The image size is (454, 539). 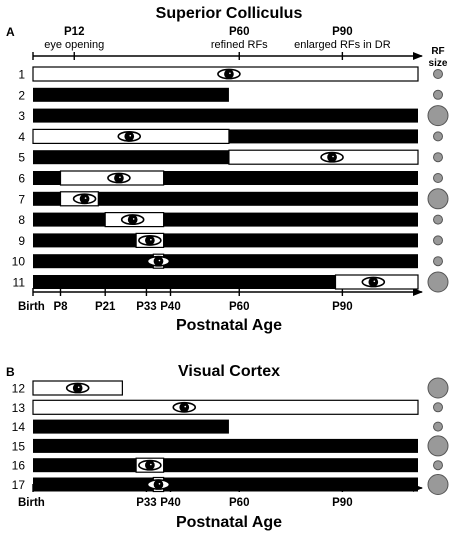 I want to click on row-number: 6, so click(x=21, y=179).